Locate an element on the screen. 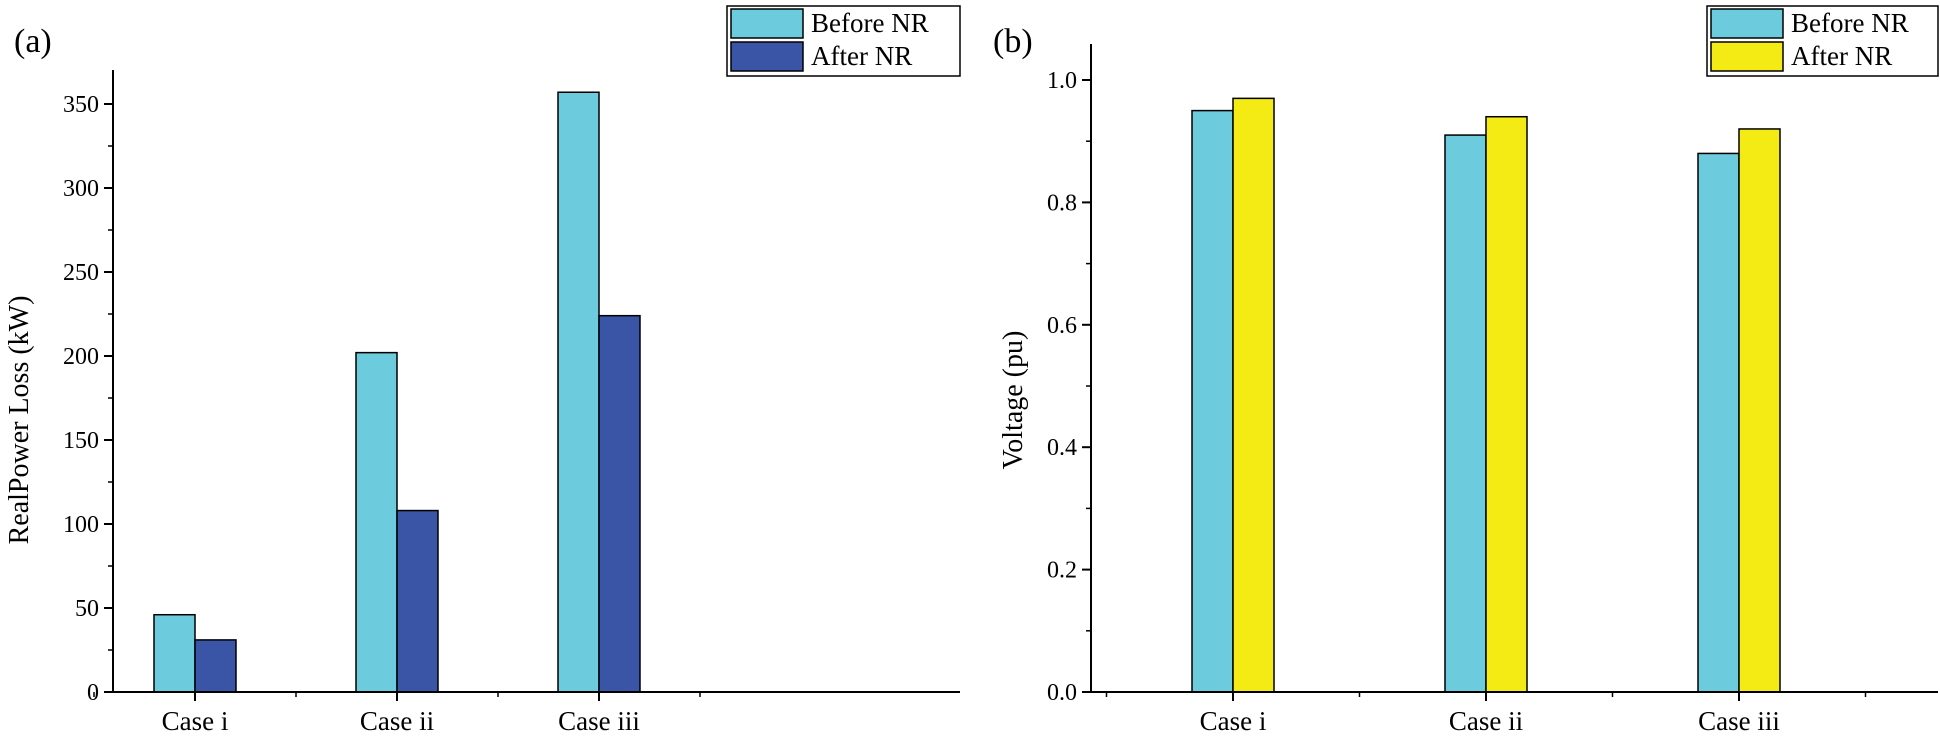 The image size is (1940, 740). y-tick-label: 200 is located at coordinates (81, 357).